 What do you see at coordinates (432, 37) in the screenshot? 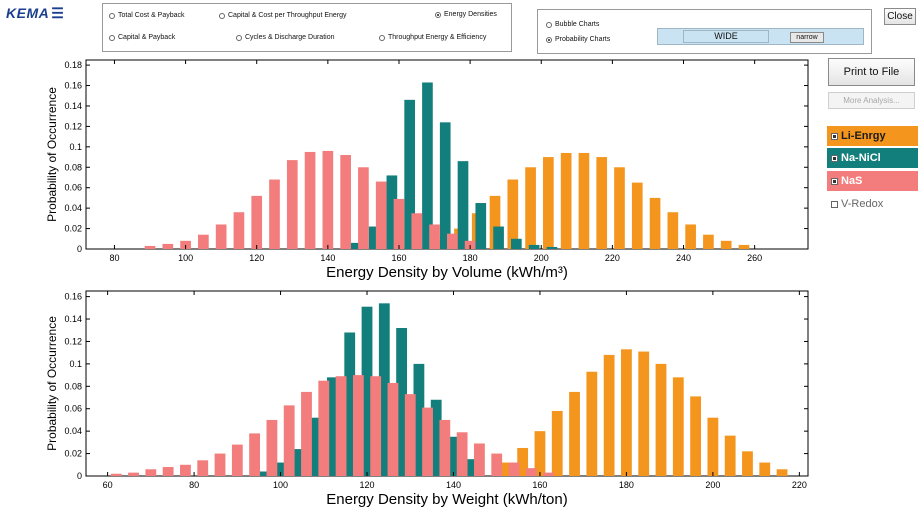
I see `view-option-throughput-efficiency: Throughput Energy & Efficiency` at bounding box center [432, 37].